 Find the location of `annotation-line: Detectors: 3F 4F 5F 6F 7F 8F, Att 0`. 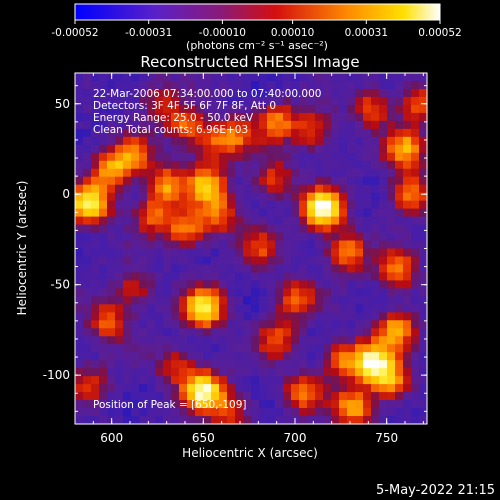

annotation-line: Detectors: 3F 4F 5F 6F 7F 8F, Att 0 is located at coordinates (184, 106).